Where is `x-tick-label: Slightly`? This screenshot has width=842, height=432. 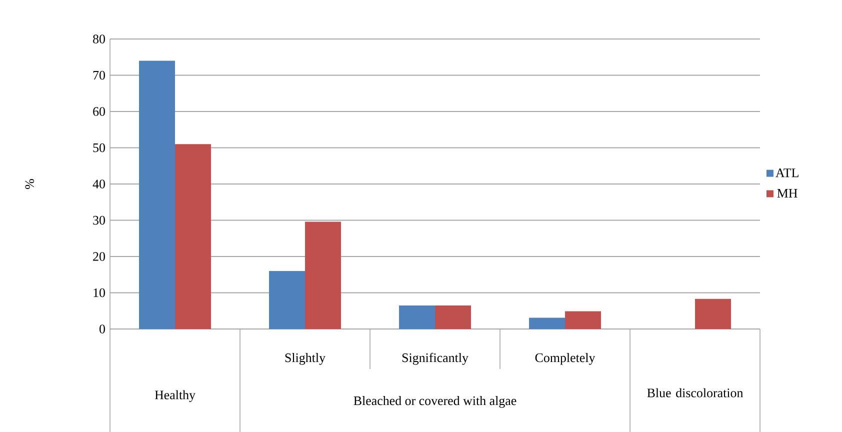
x-tick-label: Slightly is located at coordinates (305, 359).